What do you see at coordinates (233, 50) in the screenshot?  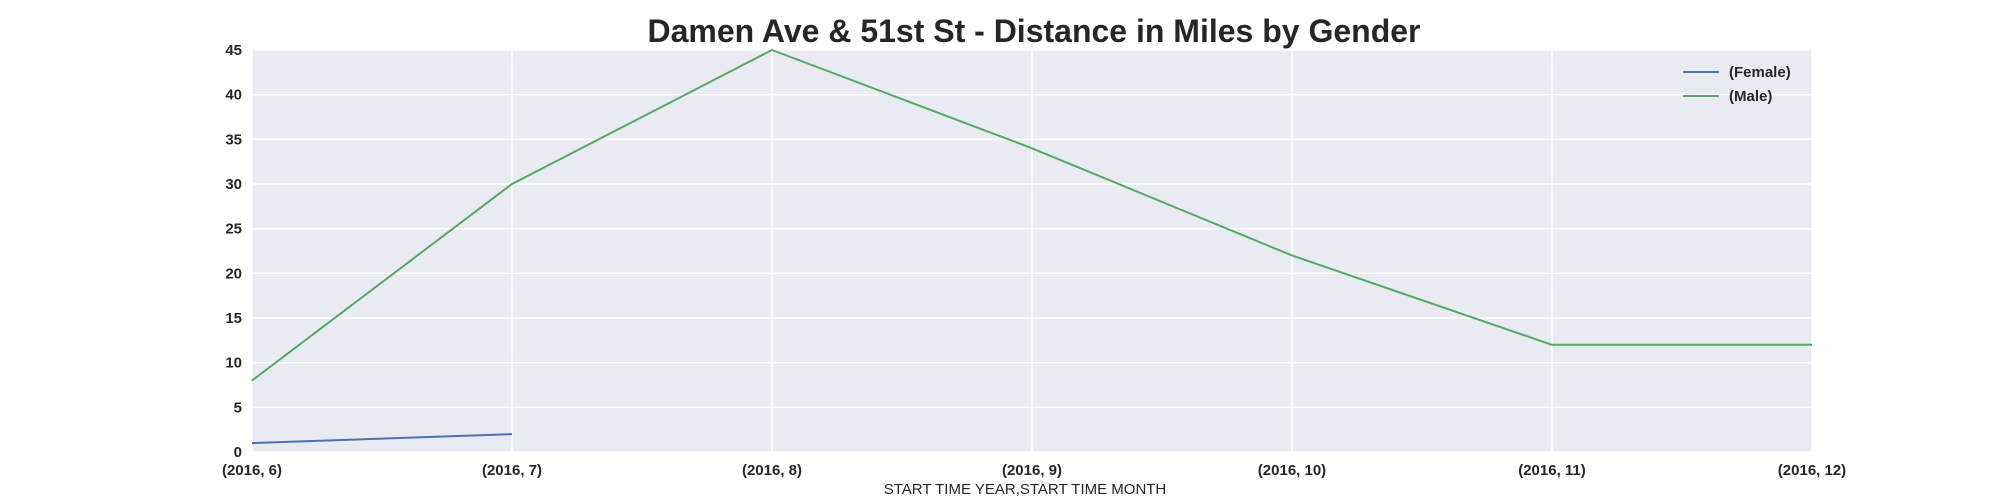 I see `y-tick-label: 45` at bounding box center [233, 50].